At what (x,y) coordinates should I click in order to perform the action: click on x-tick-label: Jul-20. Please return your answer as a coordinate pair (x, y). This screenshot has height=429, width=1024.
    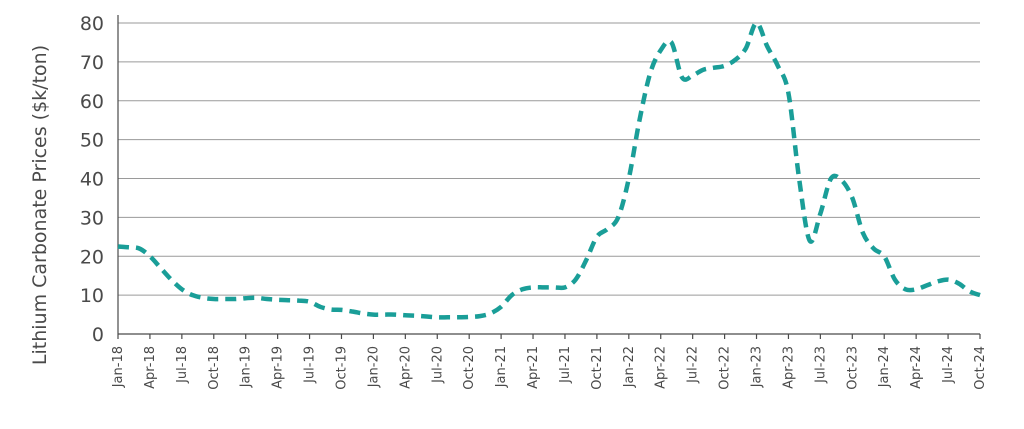
    Looking at the image, I should click on (437, 365).